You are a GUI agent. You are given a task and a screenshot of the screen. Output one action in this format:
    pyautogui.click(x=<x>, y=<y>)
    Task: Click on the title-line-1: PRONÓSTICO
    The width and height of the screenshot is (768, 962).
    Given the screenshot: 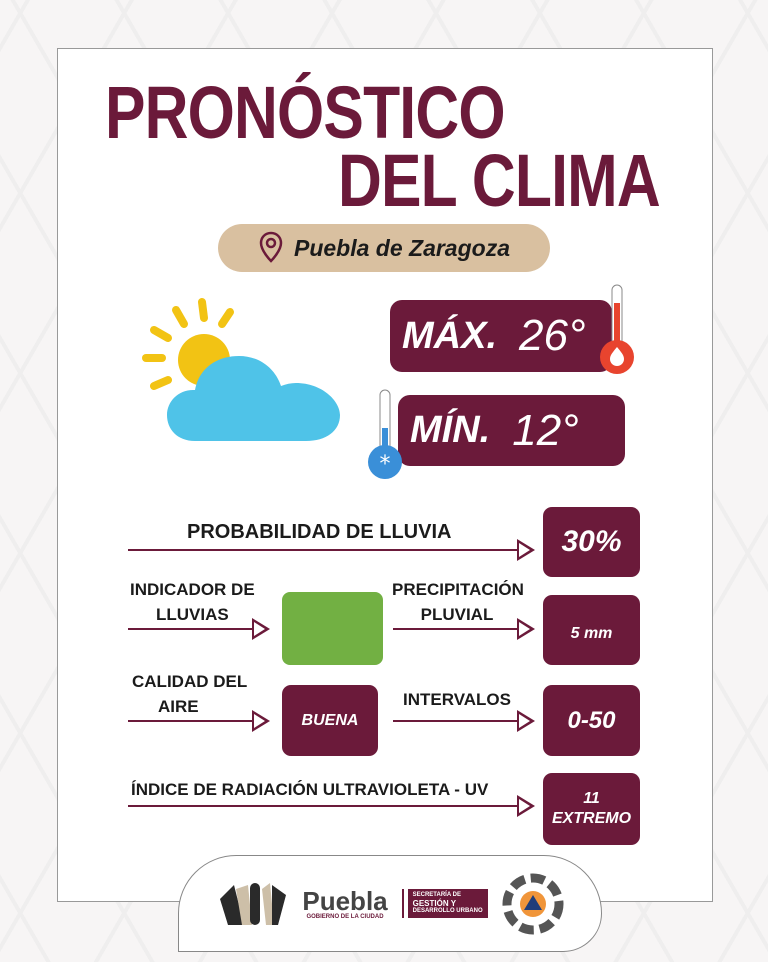 What is the action you would take?
    pyautogui.click(x=305, y=112)
    